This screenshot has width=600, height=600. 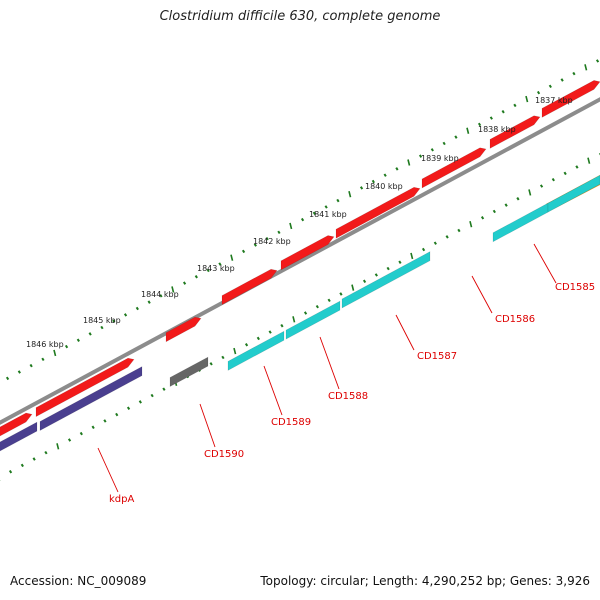 I want to click on accession-text: Accession: NC_009089, so click(x=78, y=581).